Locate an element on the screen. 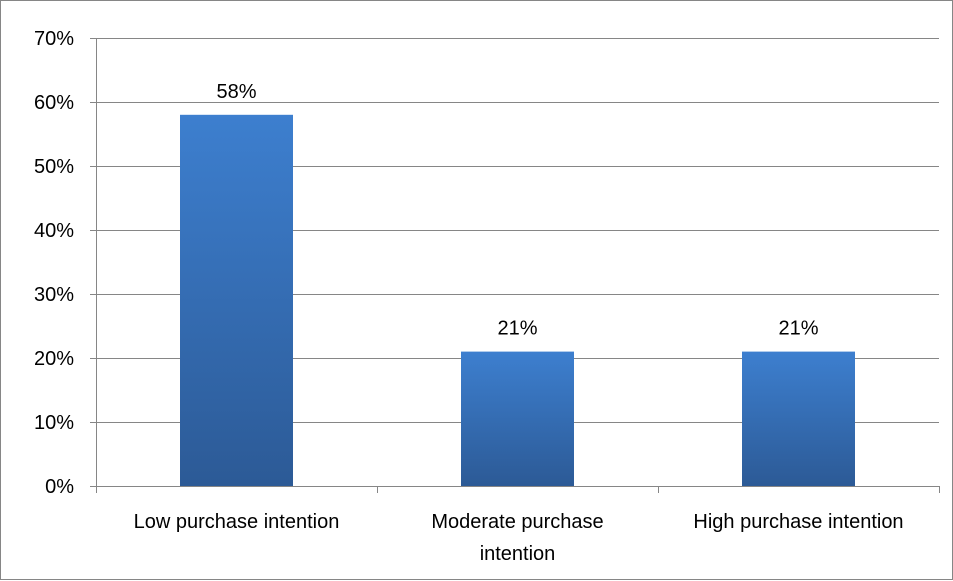  y-tick-label: 0% is located at coordinates (59, 487).